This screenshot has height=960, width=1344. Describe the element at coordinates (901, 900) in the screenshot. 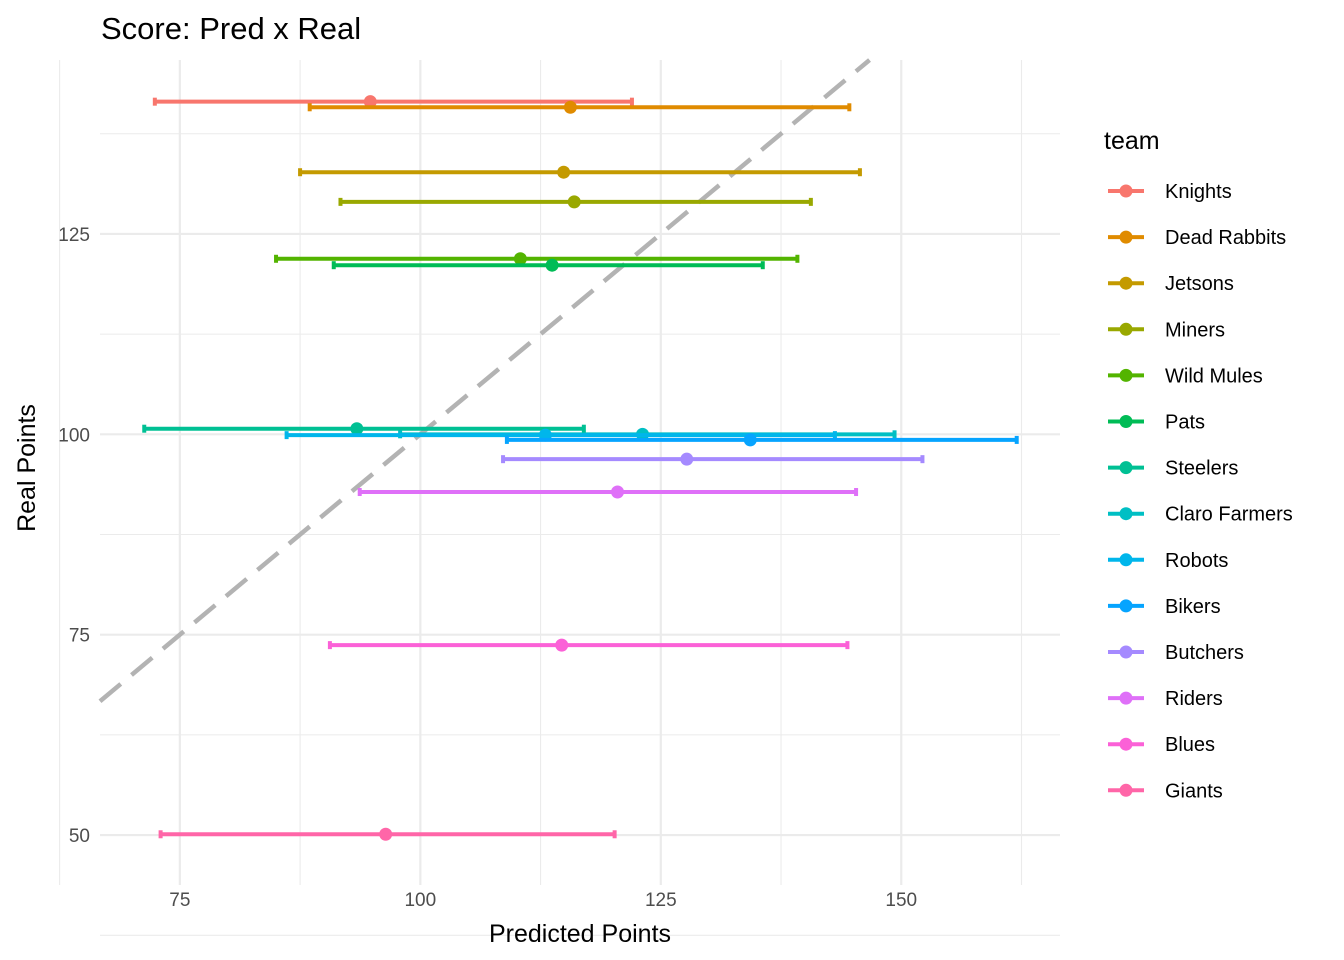

I see `x-tick-label: 150` at that location.